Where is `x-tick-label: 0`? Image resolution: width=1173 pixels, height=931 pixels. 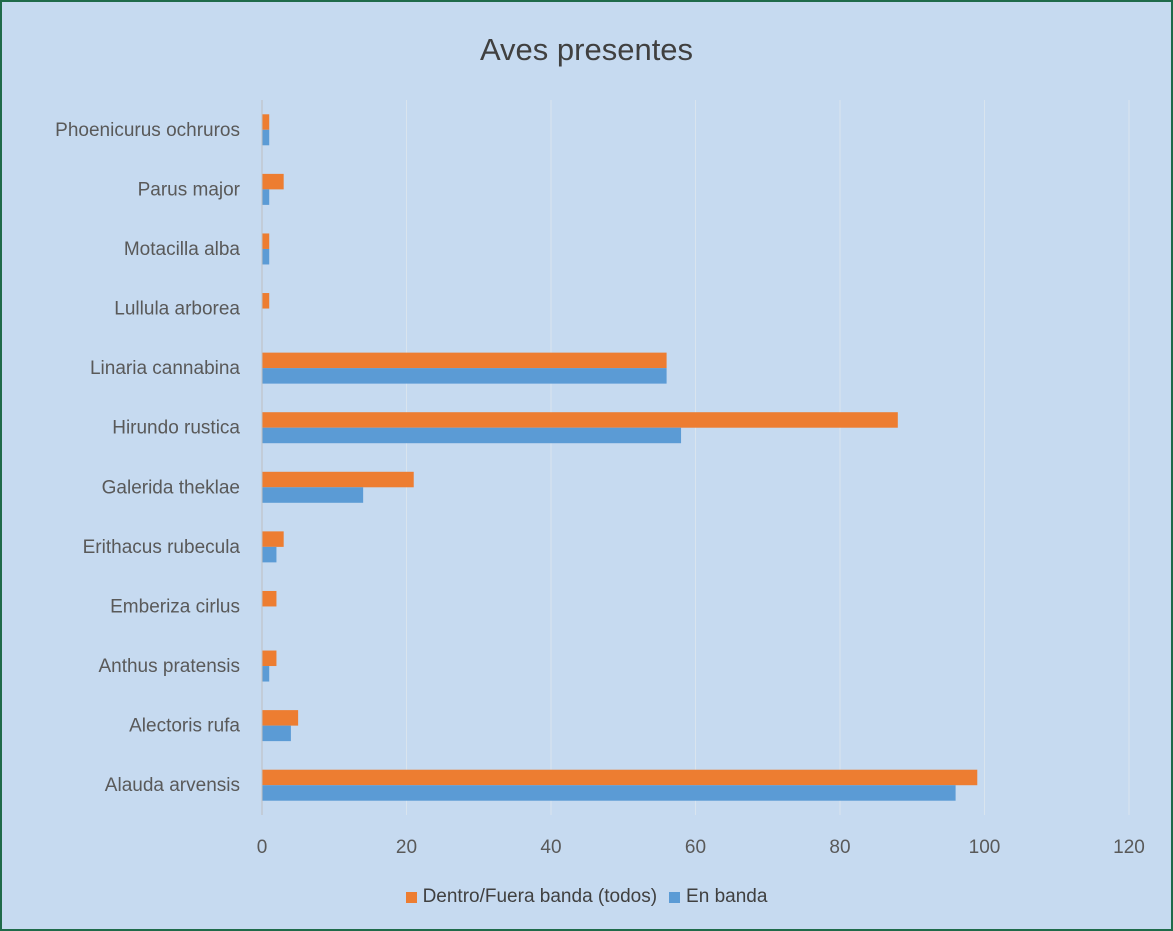
x-tick-label: 0 is located at coordinates (262, 847).